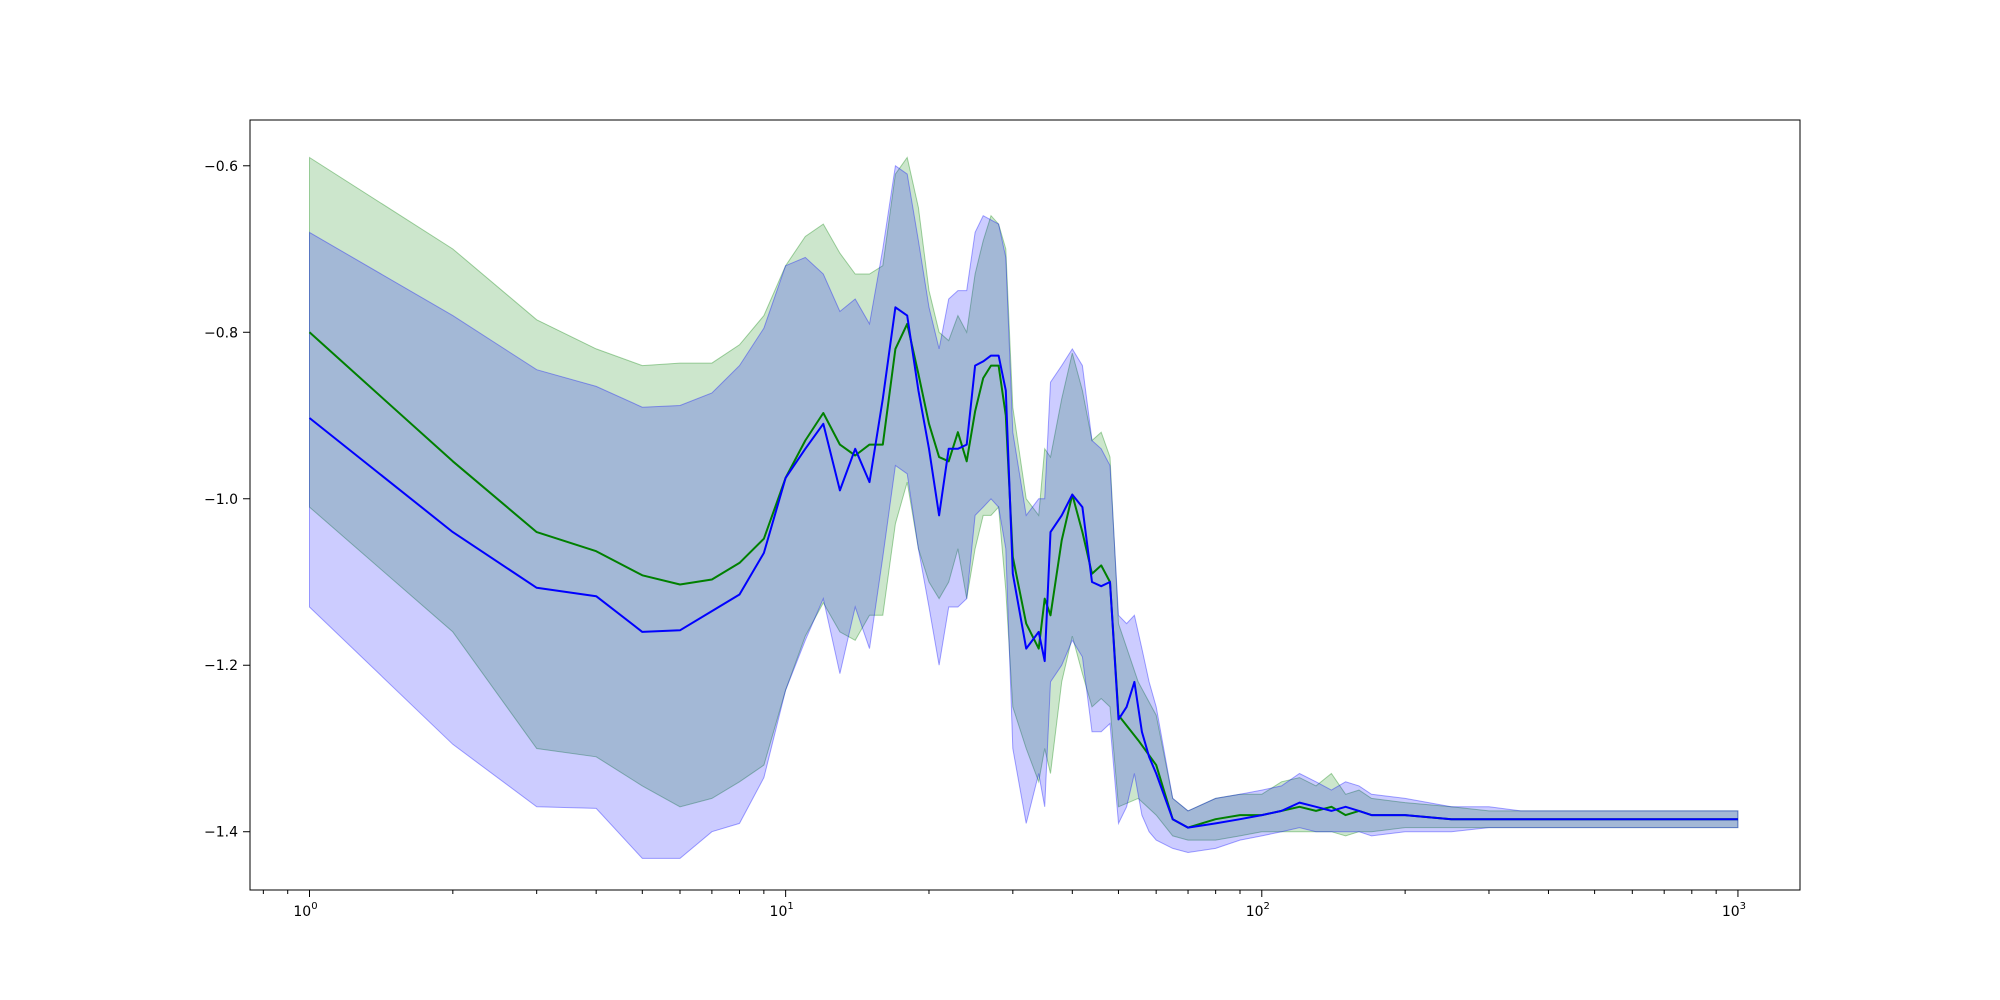 This screenshot has height=1000, width=2000. Describe the element at coordinates (221, 167) in the screenshot. I see `y-tick-label: −0.6` at that location.